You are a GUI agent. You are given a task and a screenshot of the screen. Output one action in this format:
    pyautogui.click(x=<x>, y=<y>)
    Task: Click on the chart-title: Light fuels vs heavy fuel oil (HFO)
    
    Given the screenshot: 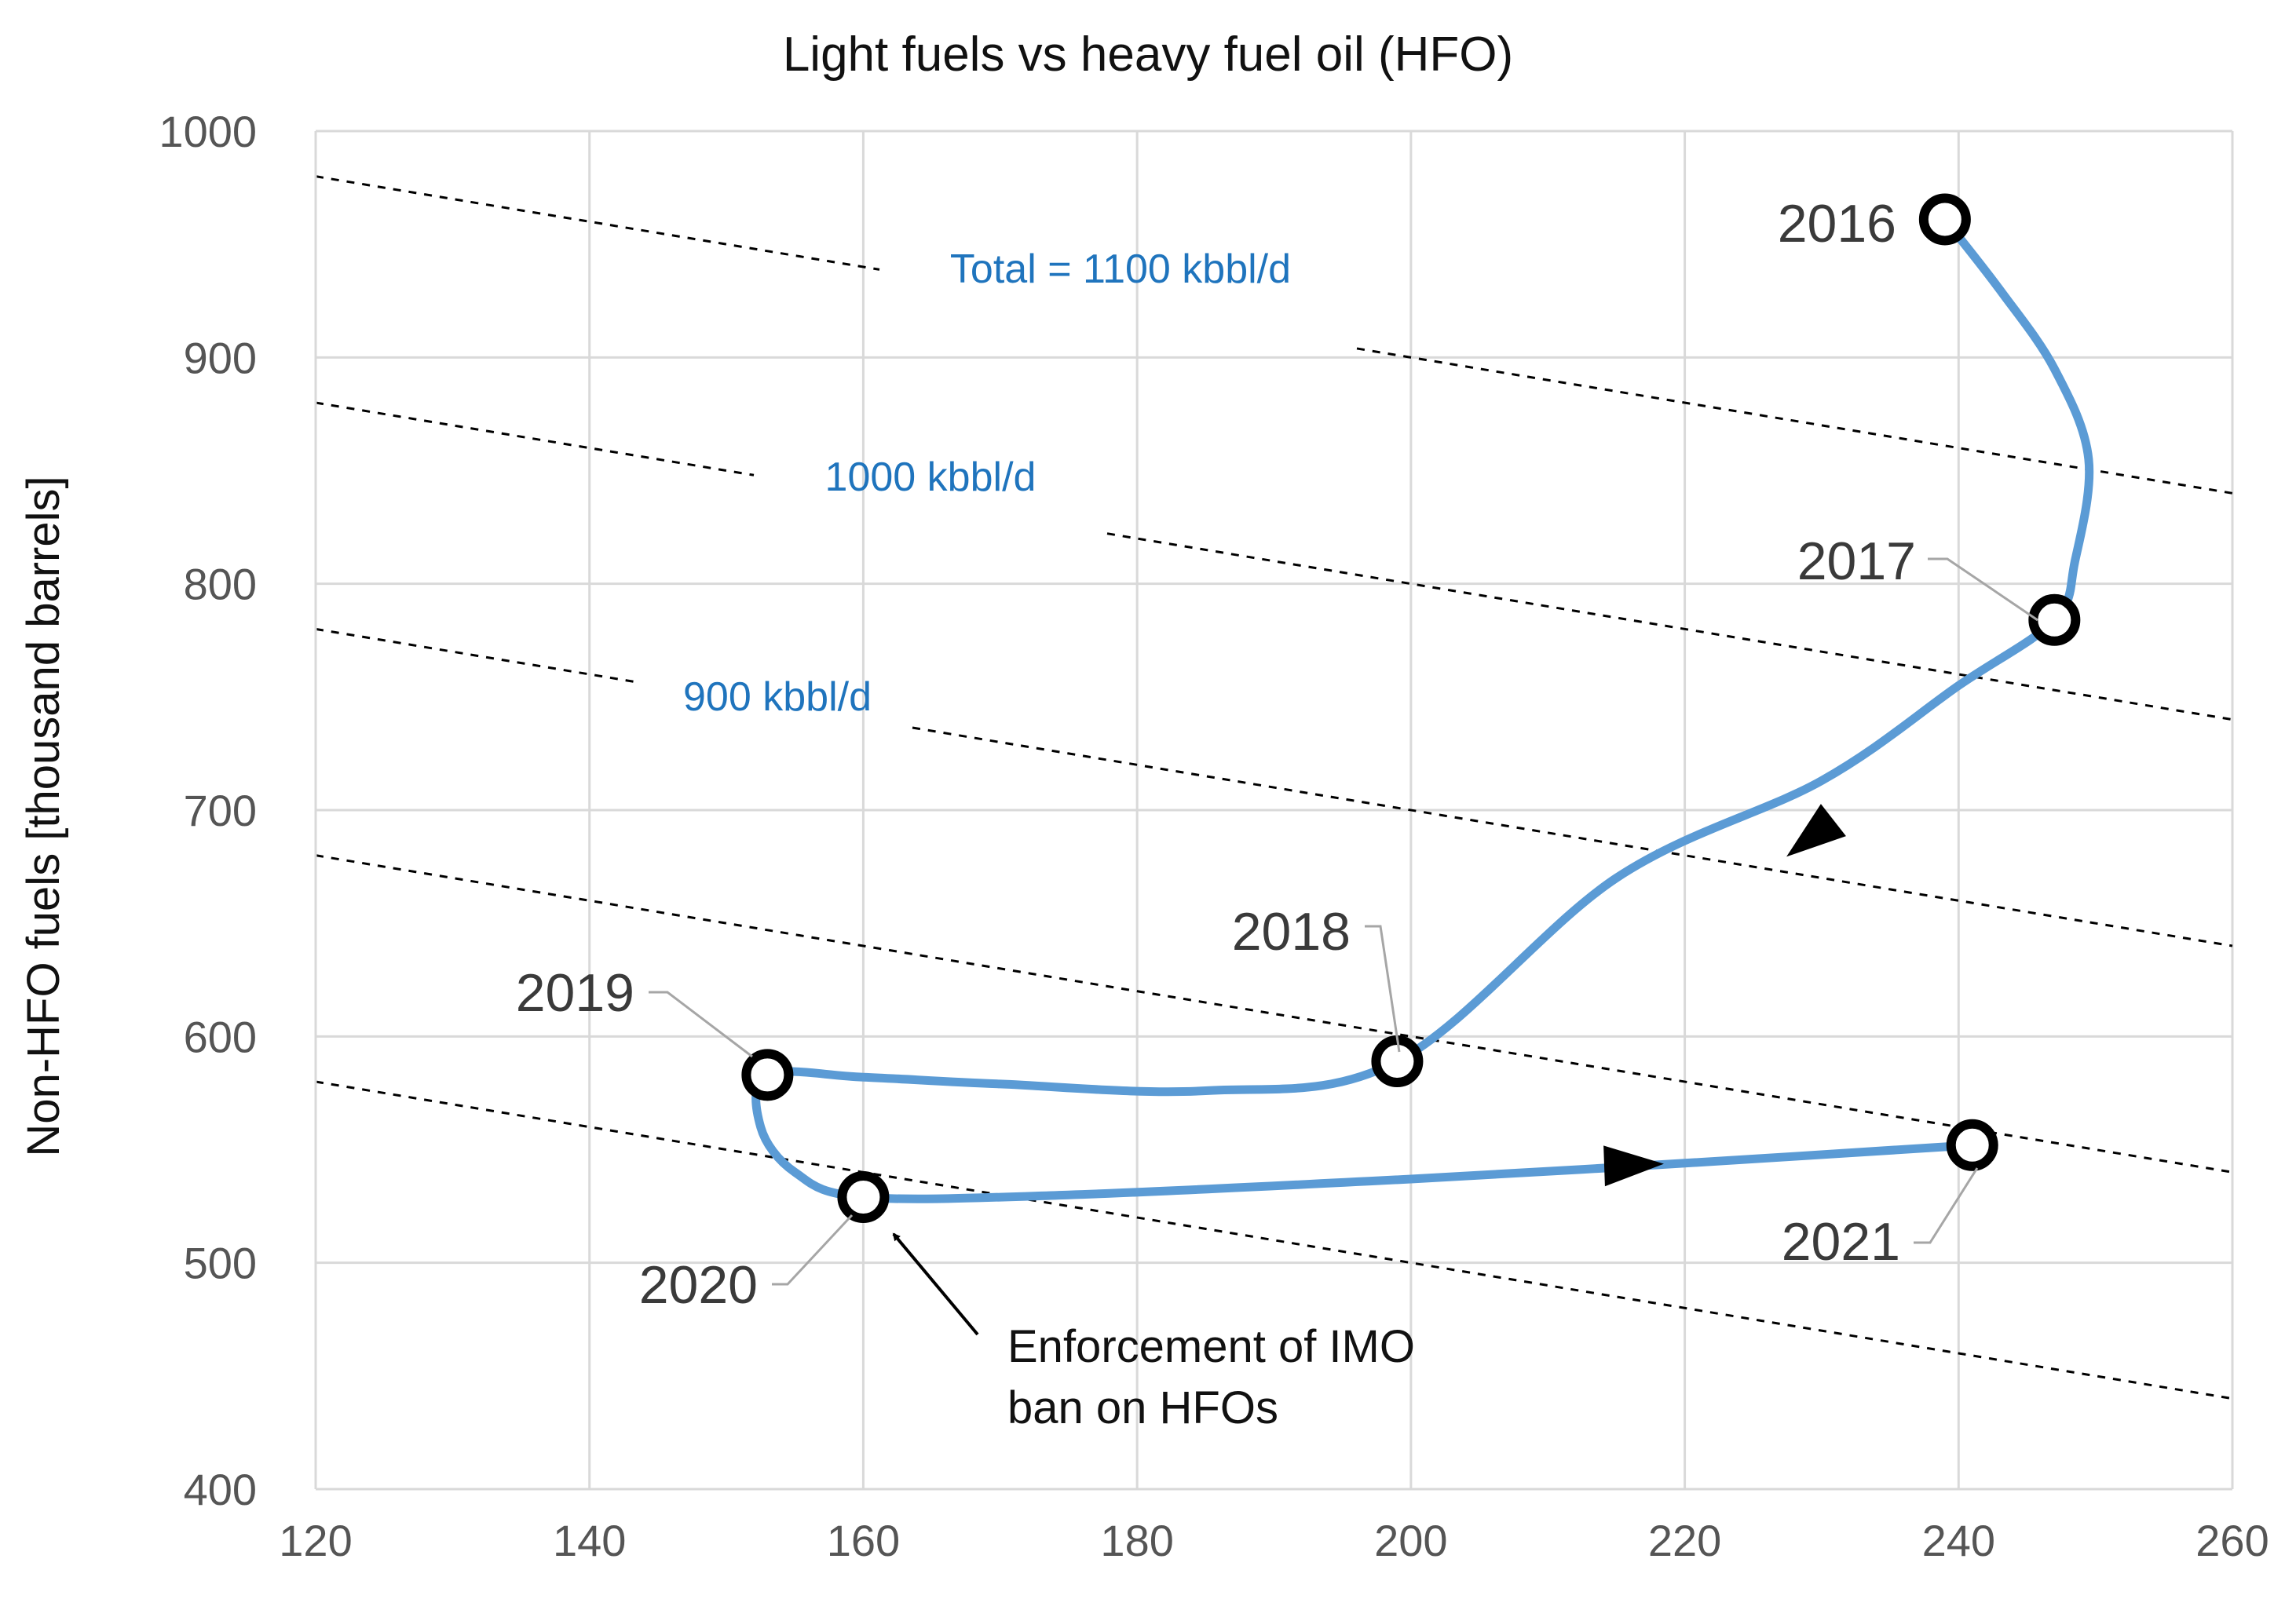 What is the action you would take?
    pyautogui.click(x=1148, y=55)
    